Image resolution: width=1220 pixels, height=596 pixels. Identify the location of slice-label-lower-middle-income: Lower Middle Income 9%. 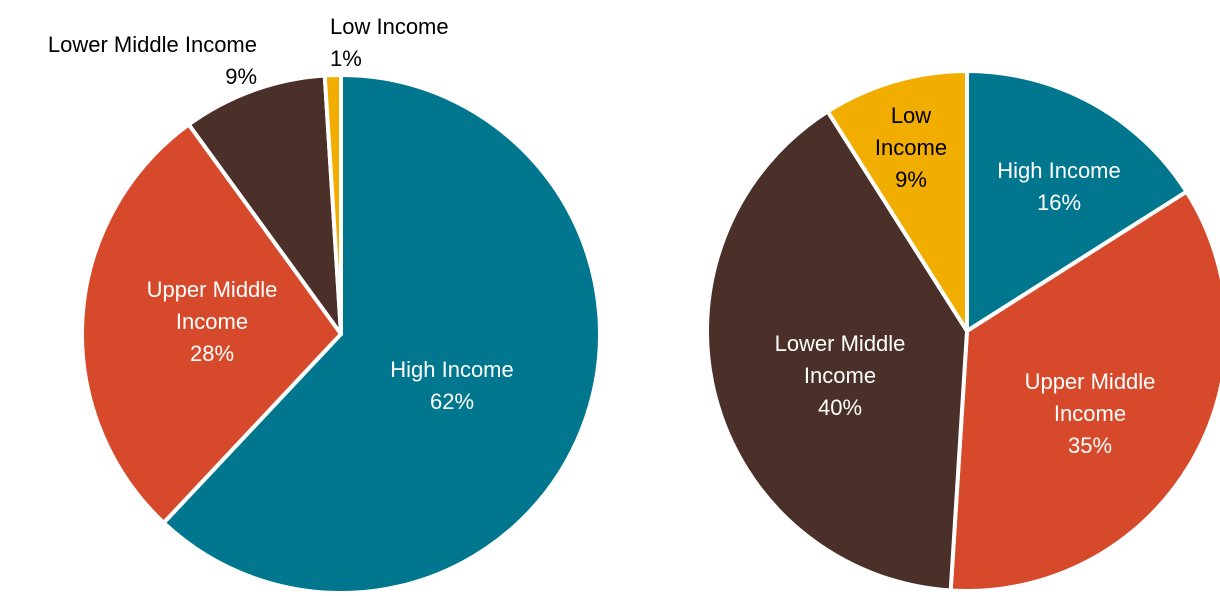
(152, 60).